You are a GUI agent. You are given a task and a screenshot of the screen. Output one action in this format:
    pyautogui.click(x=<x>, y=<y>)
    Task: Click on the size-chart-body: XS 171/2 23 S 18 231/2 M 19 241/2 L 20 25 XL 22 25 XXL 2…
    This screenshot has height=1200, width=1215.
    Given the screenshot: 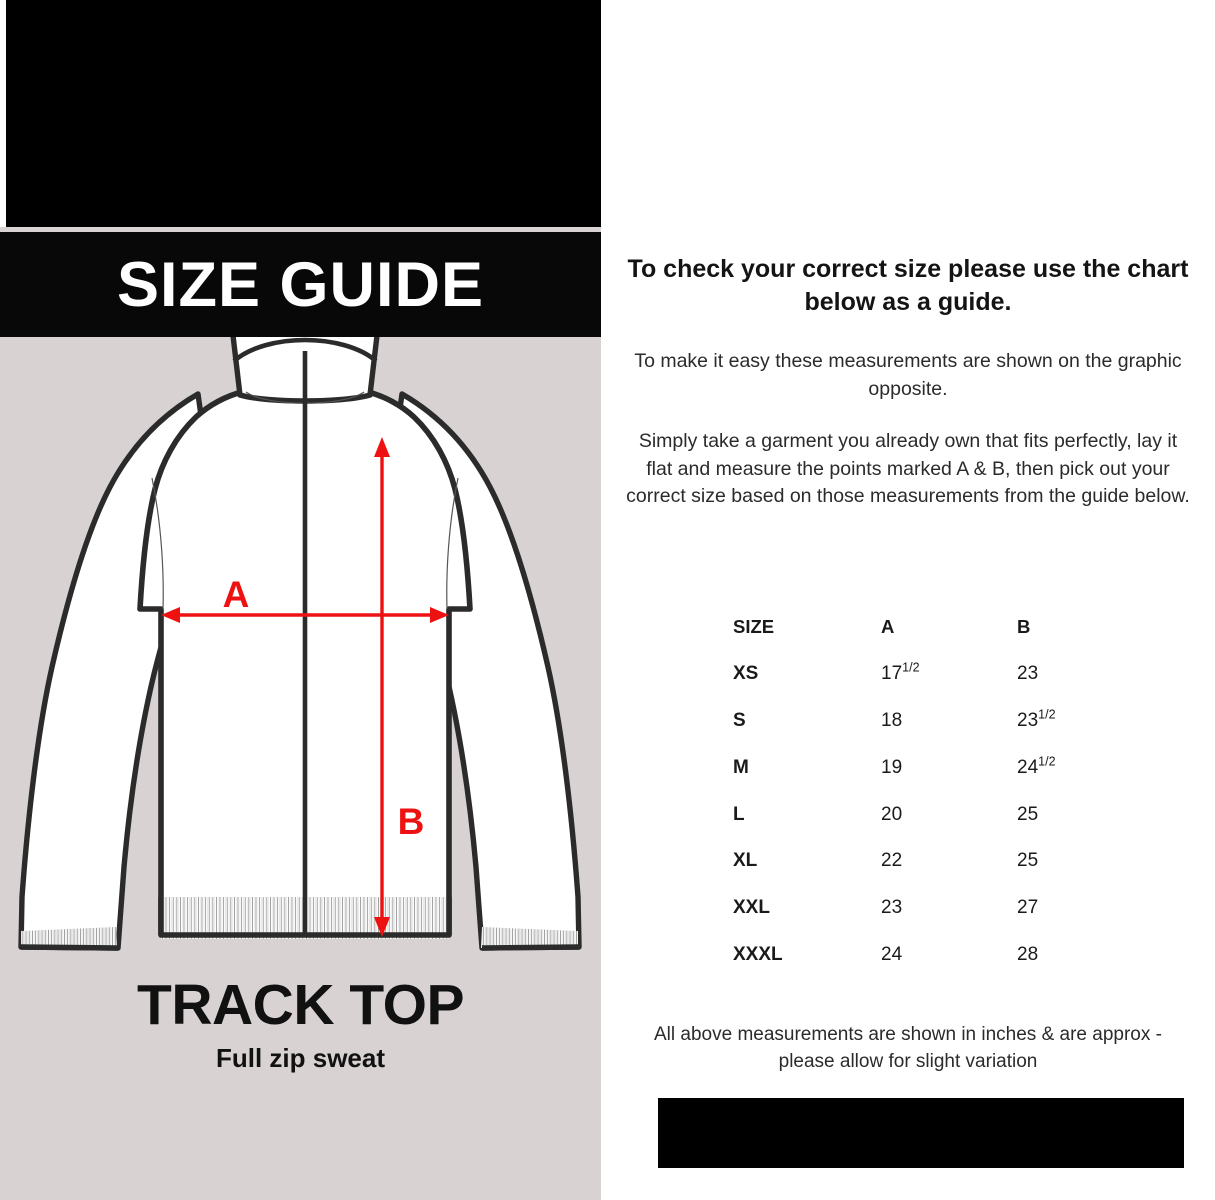 What is the action you would take?
    pyautogui.click(x=943, y=815)
    